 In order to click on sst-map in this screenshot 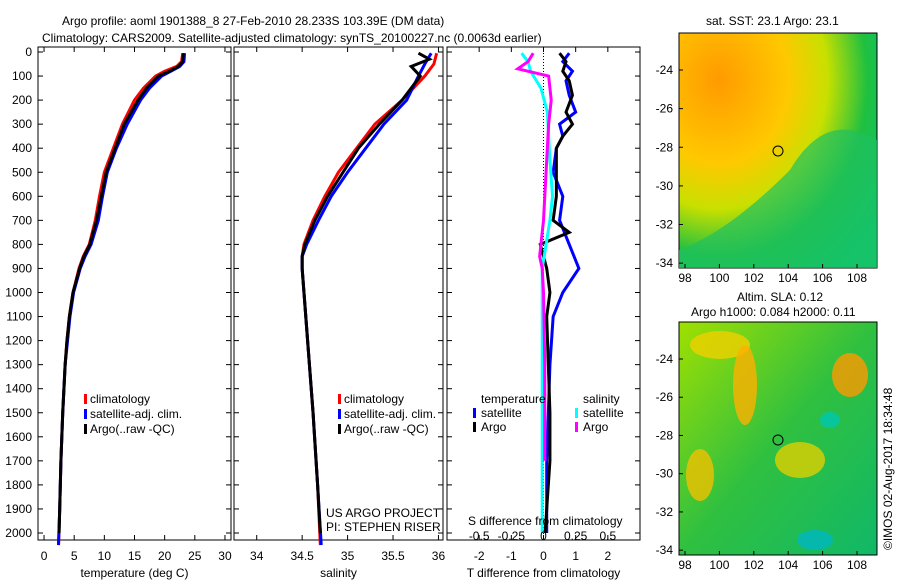, I will do `click(778, 150)`.